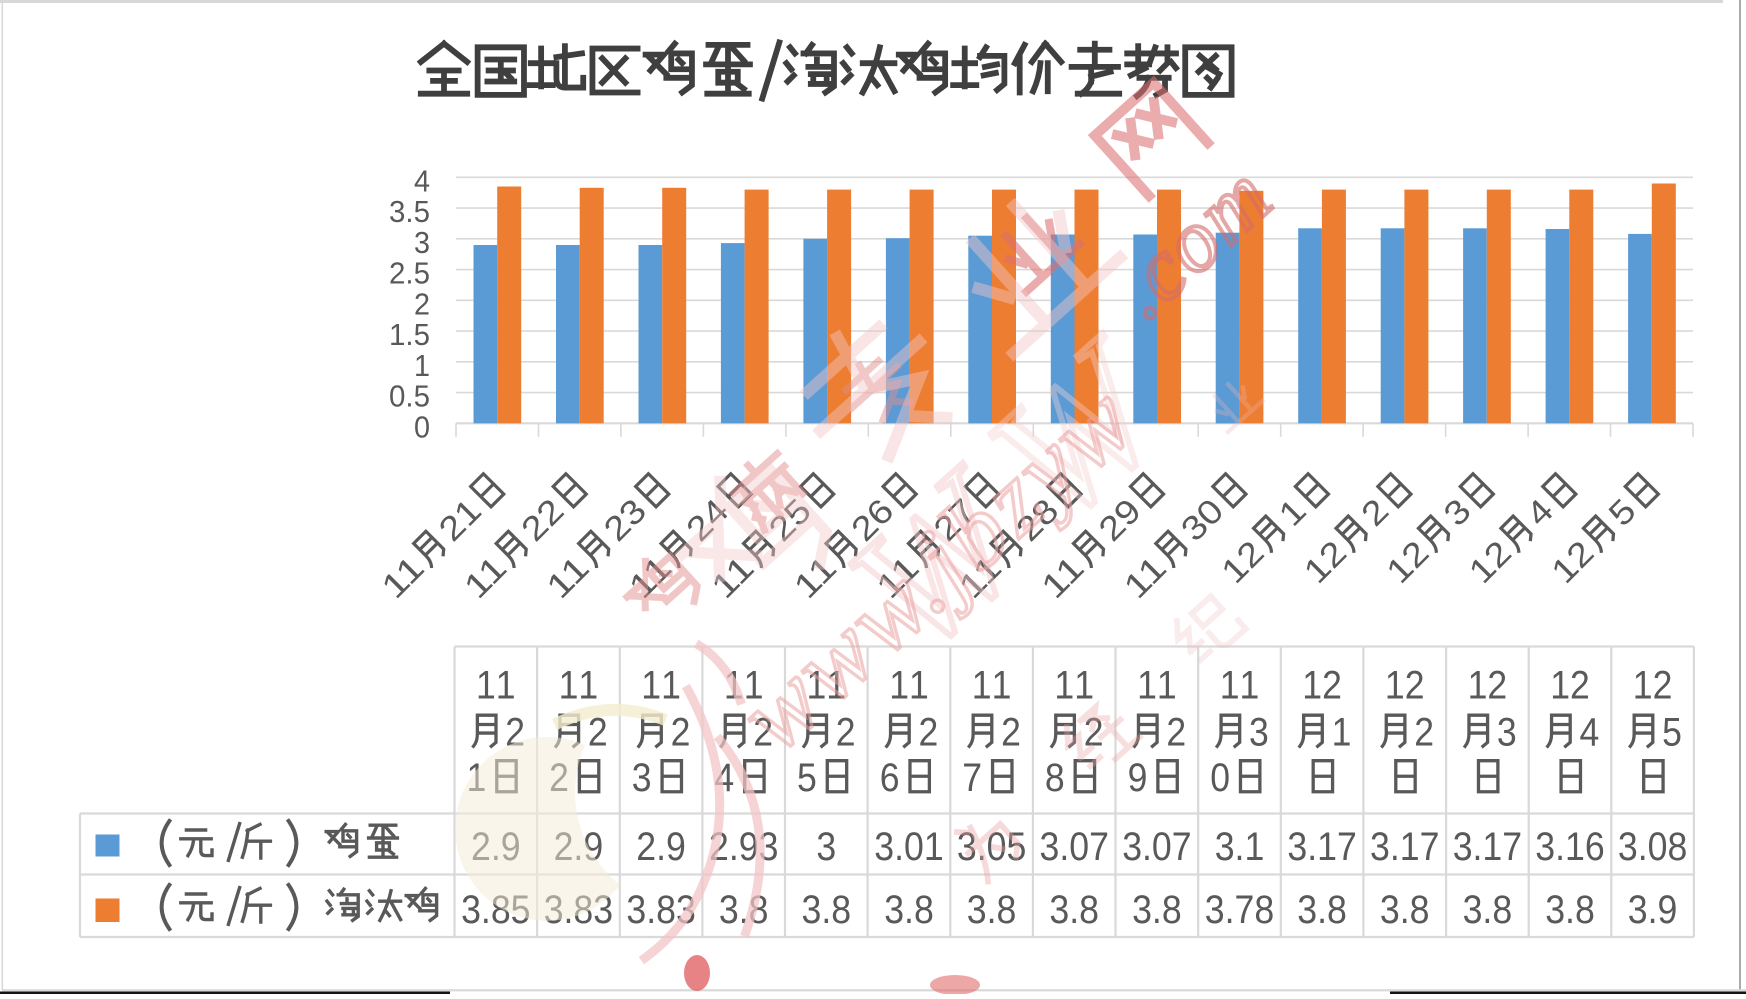 The image size is (1746, 999). Describe the element at coordinates (972, 778) in the screenshot. I see `svg-text: 7` at that location.